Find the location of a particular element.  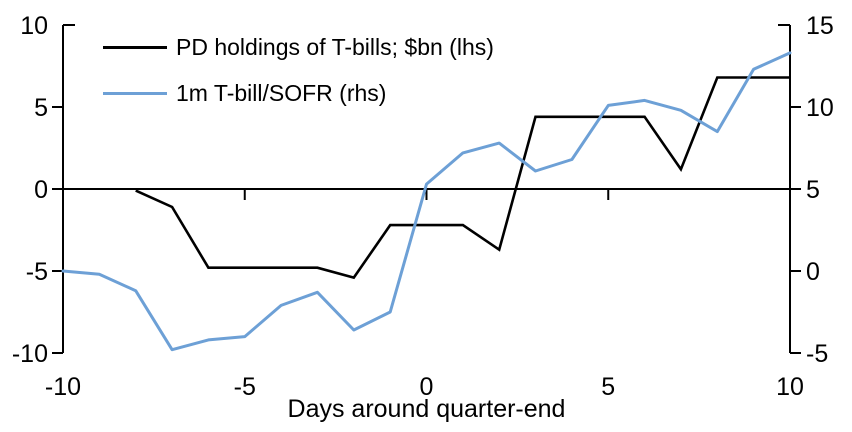

legend-label-tbill-sofr: 1m T-bill/SOFR (rhs) is located at coordinates (281, 93).